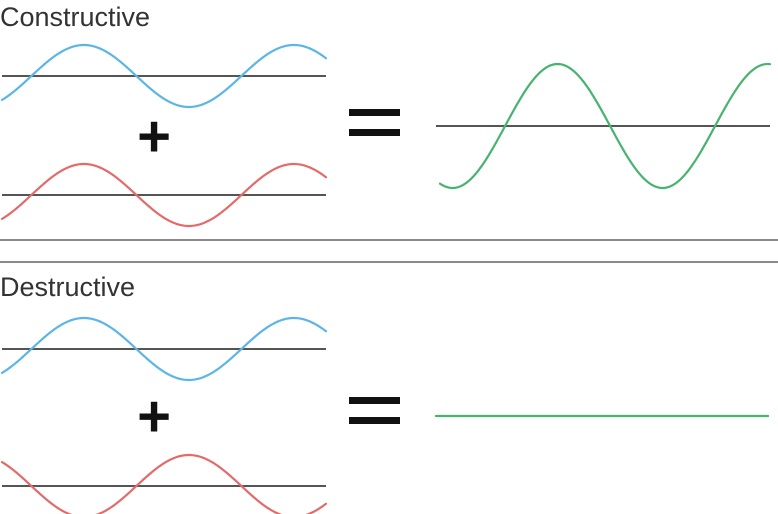 This screenshot has height=514, width=778. Describe the element at coordinates (154, 136) in the screenshot. I see `constructive-plus-sign: +` at that location.